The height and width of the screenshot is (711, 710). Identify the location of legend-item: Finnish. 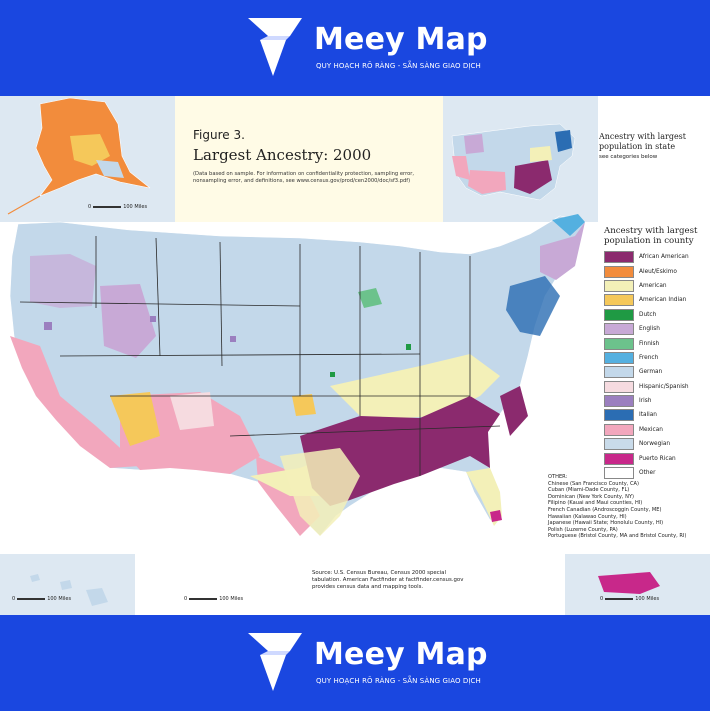
(655, 343).